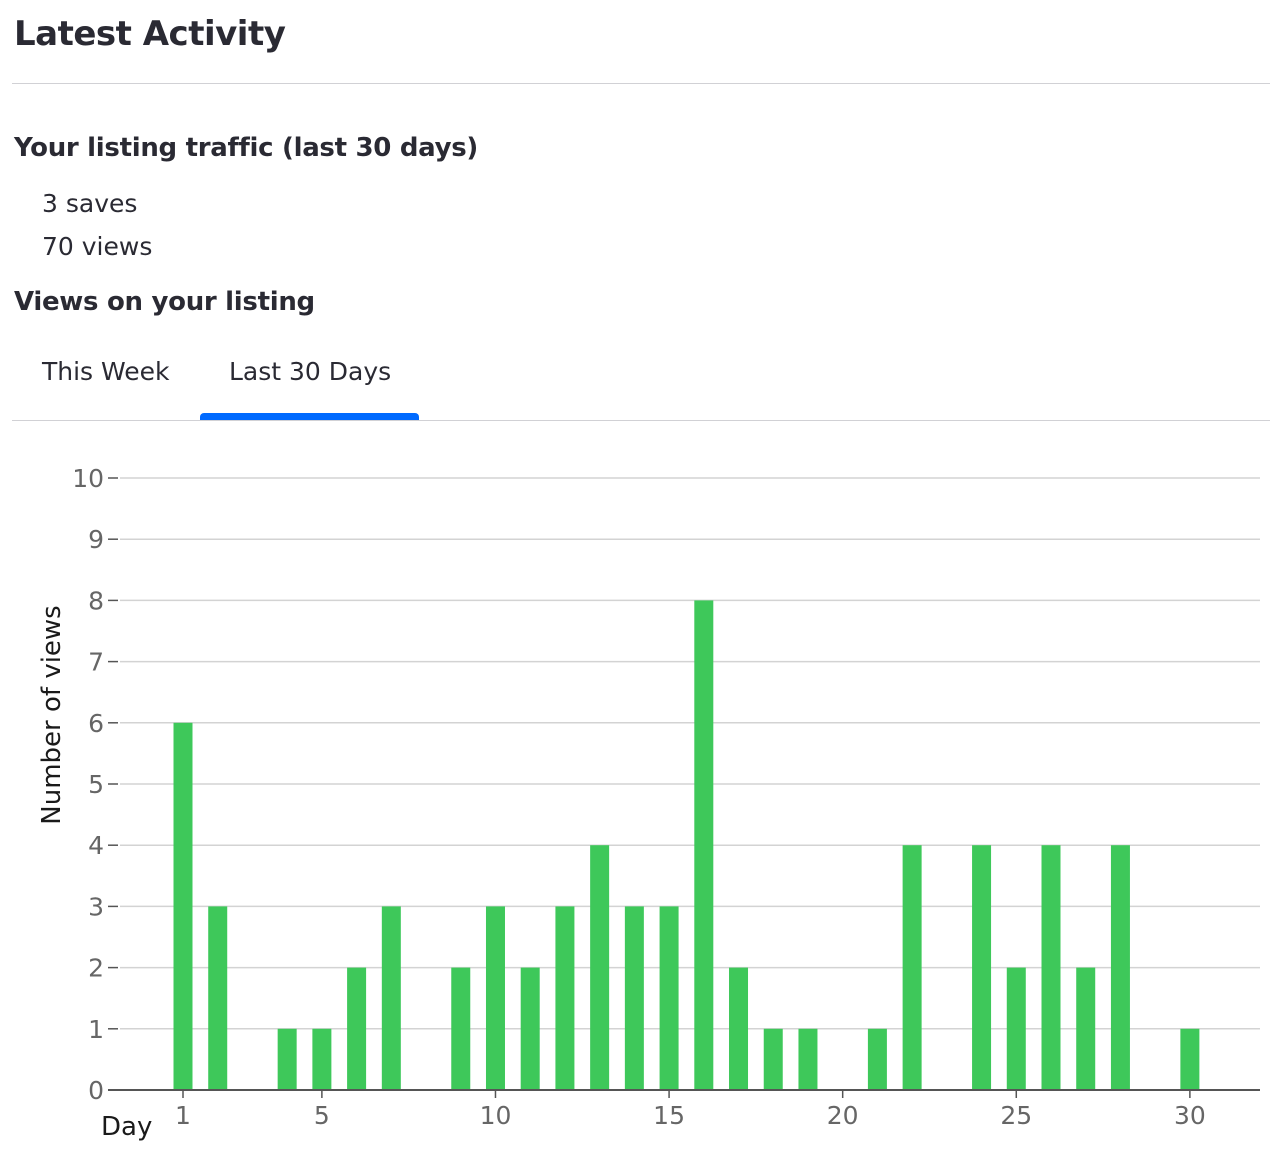 The width and height of the screenshot is (1277, 1169). What do you see at coordinates (496, 1115) in the screenshot?
I see `x-tick-label-10: 10` at bounding box center [496, 1115].